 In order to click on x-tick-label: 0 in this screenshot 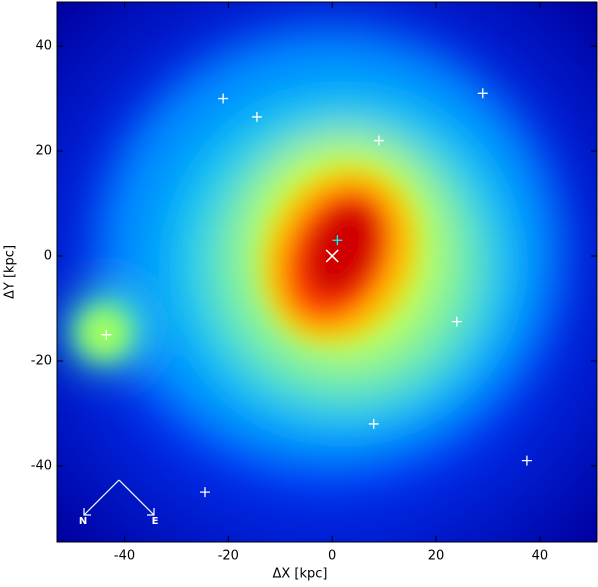, I will do `click(332, 556)`.